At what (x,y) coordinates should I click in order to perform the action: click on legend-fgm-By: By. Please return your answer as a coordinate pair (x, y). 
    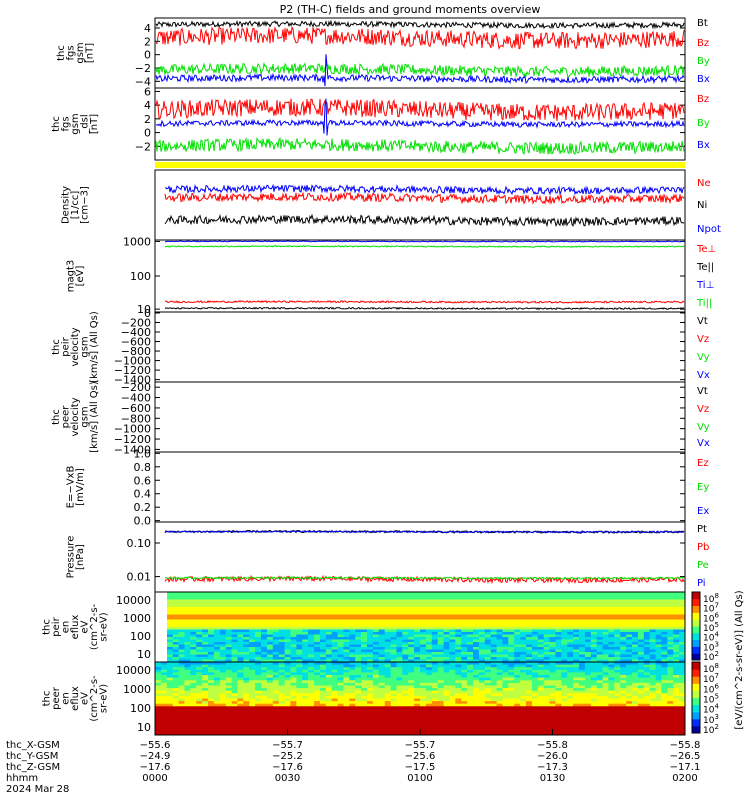
    Looking at the image, I should click on (703, 123).